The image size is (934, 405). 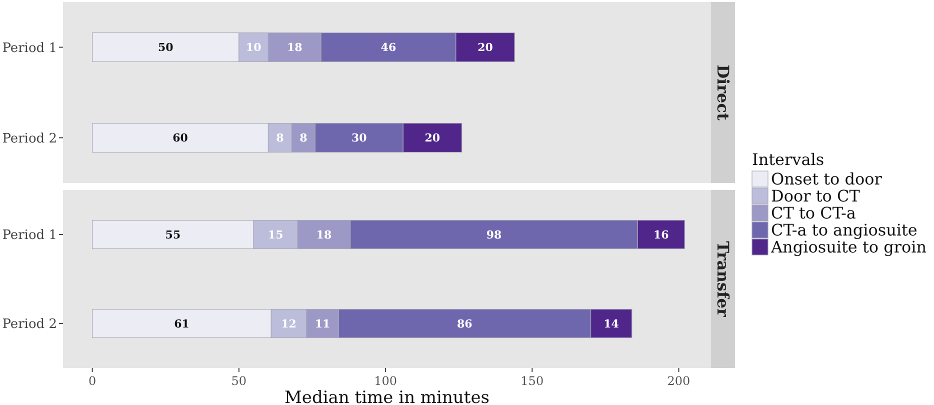 What do you see at coordinates (92, 381) in the screenshot?
I see `x-tick-label: 0` at bounding box center [92, 381].